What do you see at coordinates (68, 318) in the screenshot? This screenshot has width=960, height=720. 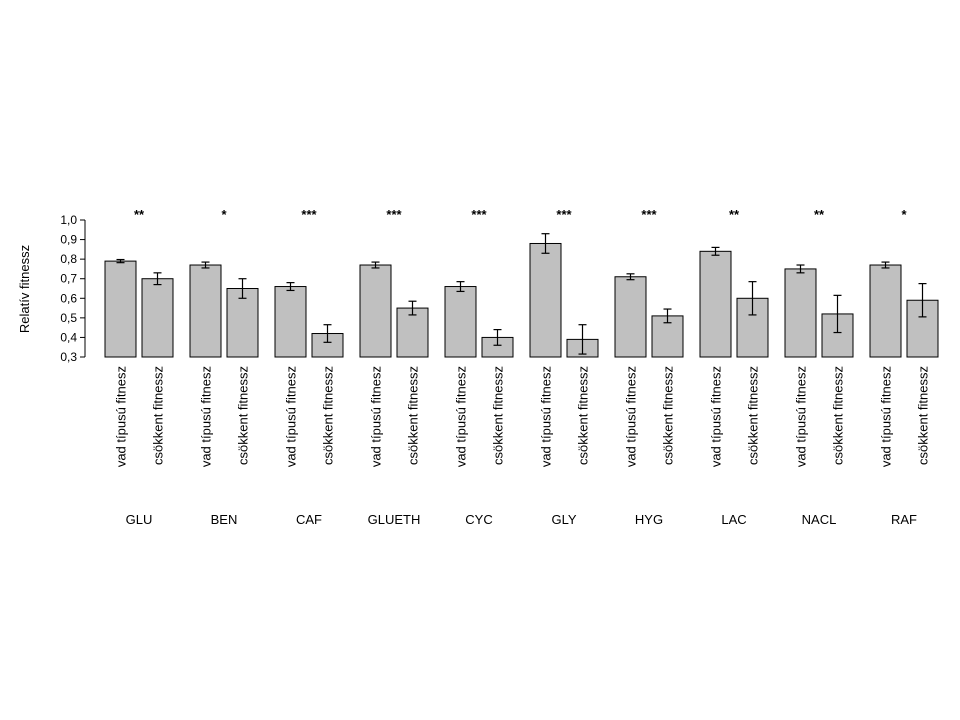 I see `y-tick-label: 0,5` at bounding box center [68, 318].